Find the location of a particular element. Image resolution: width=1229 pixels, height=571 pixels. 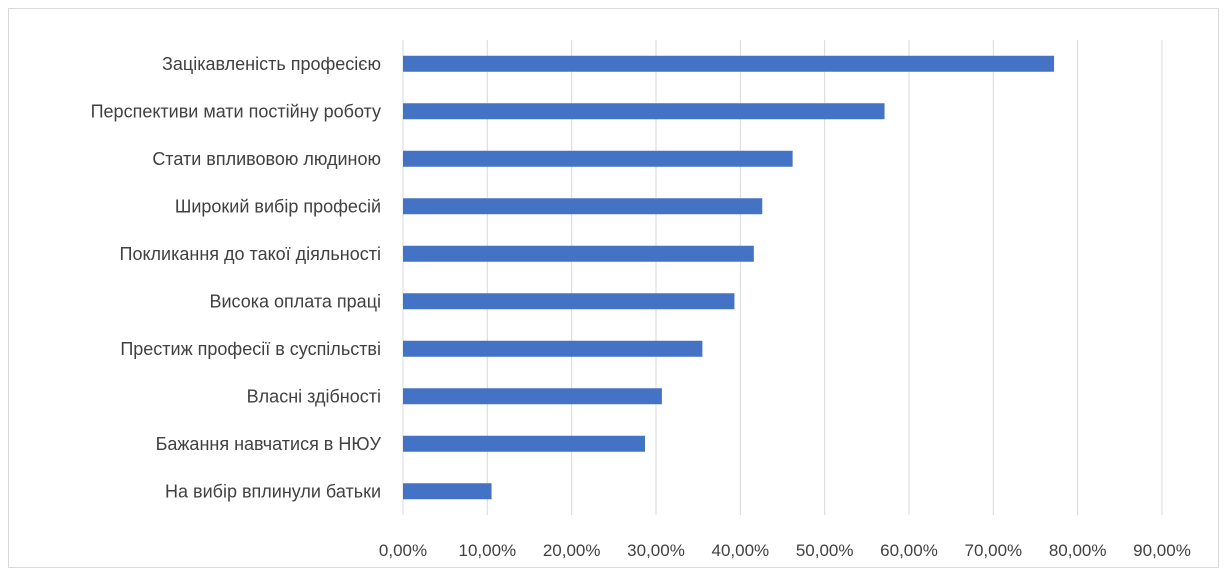

x-tick-label: 0,00% is located at coordinates (403, 550).